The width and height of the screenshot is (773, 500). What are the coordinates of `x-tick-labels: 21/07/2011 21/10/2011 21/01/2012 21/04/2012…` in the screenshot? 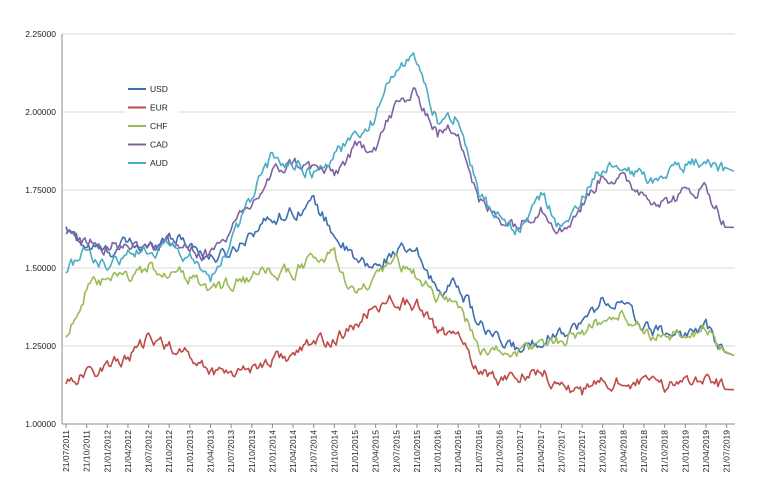 It's located at (396, 451).